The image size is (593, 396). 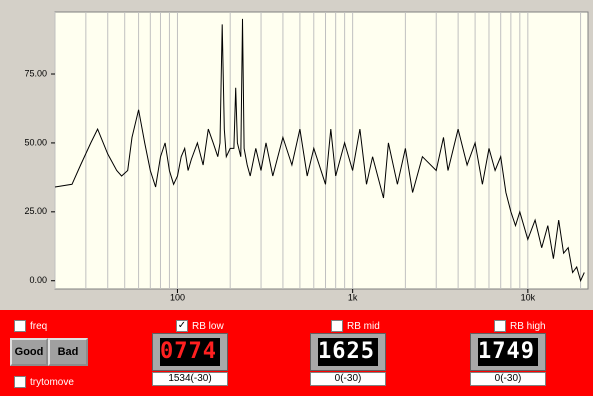 What do you see at coordinates (353, 297) in the screenshot?
I see `x-tick-label: 1k` at bounding box center [353, 297].